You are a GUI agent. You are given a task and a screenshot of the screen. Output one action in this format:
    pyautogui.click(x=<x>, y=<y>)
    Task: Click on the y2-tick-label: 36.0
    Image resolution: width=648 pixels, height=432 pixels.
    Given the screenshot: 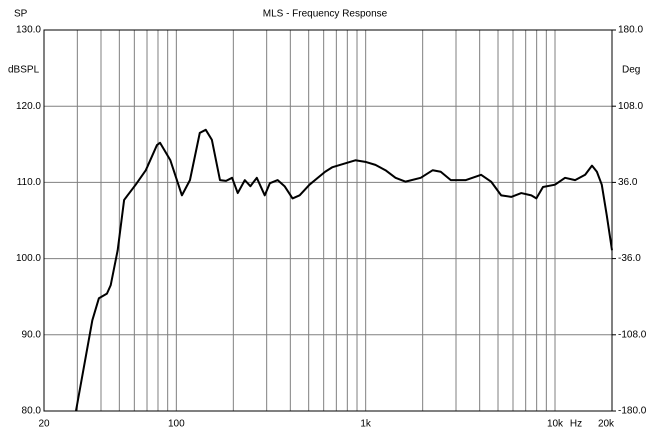 What is the action you would take?
    pyautogui.click(x=628, y=182)
    